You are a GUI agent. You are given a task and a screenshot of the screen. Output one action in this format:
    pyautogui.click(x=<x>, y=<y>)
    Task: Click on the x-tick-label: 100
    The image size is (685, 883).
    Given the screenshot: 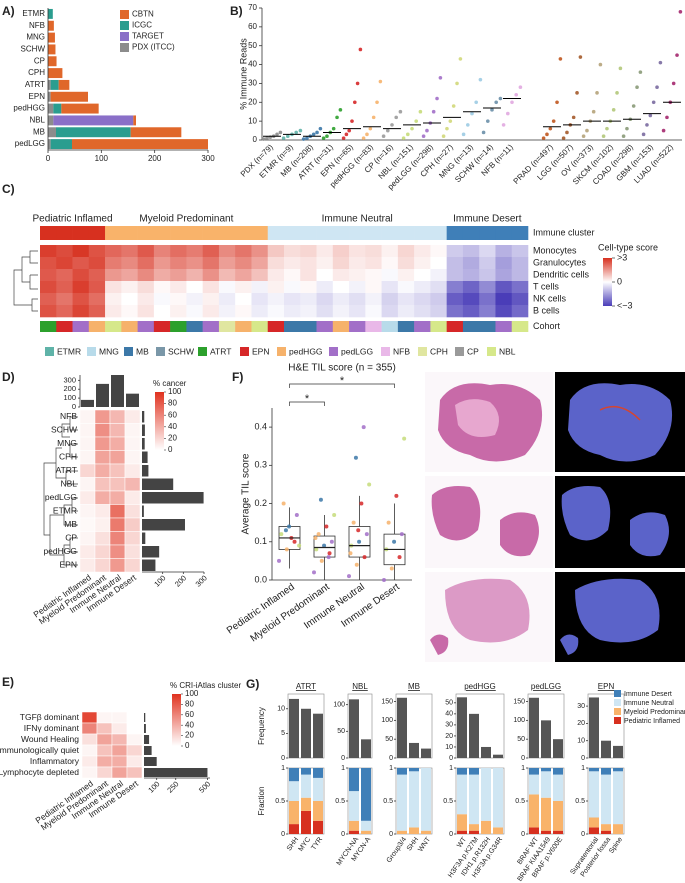 What is the action you would take?
    pyautogui.click(x=102, y=158)
    